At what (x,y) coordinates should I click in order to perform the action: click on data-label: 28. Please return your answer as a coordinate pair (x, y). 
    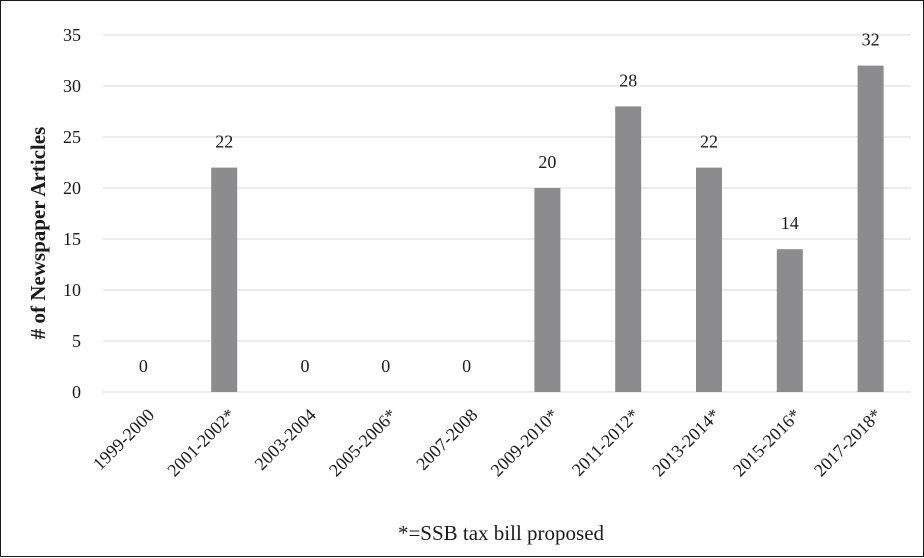
    Looking at the image, I should click on (628, 80).